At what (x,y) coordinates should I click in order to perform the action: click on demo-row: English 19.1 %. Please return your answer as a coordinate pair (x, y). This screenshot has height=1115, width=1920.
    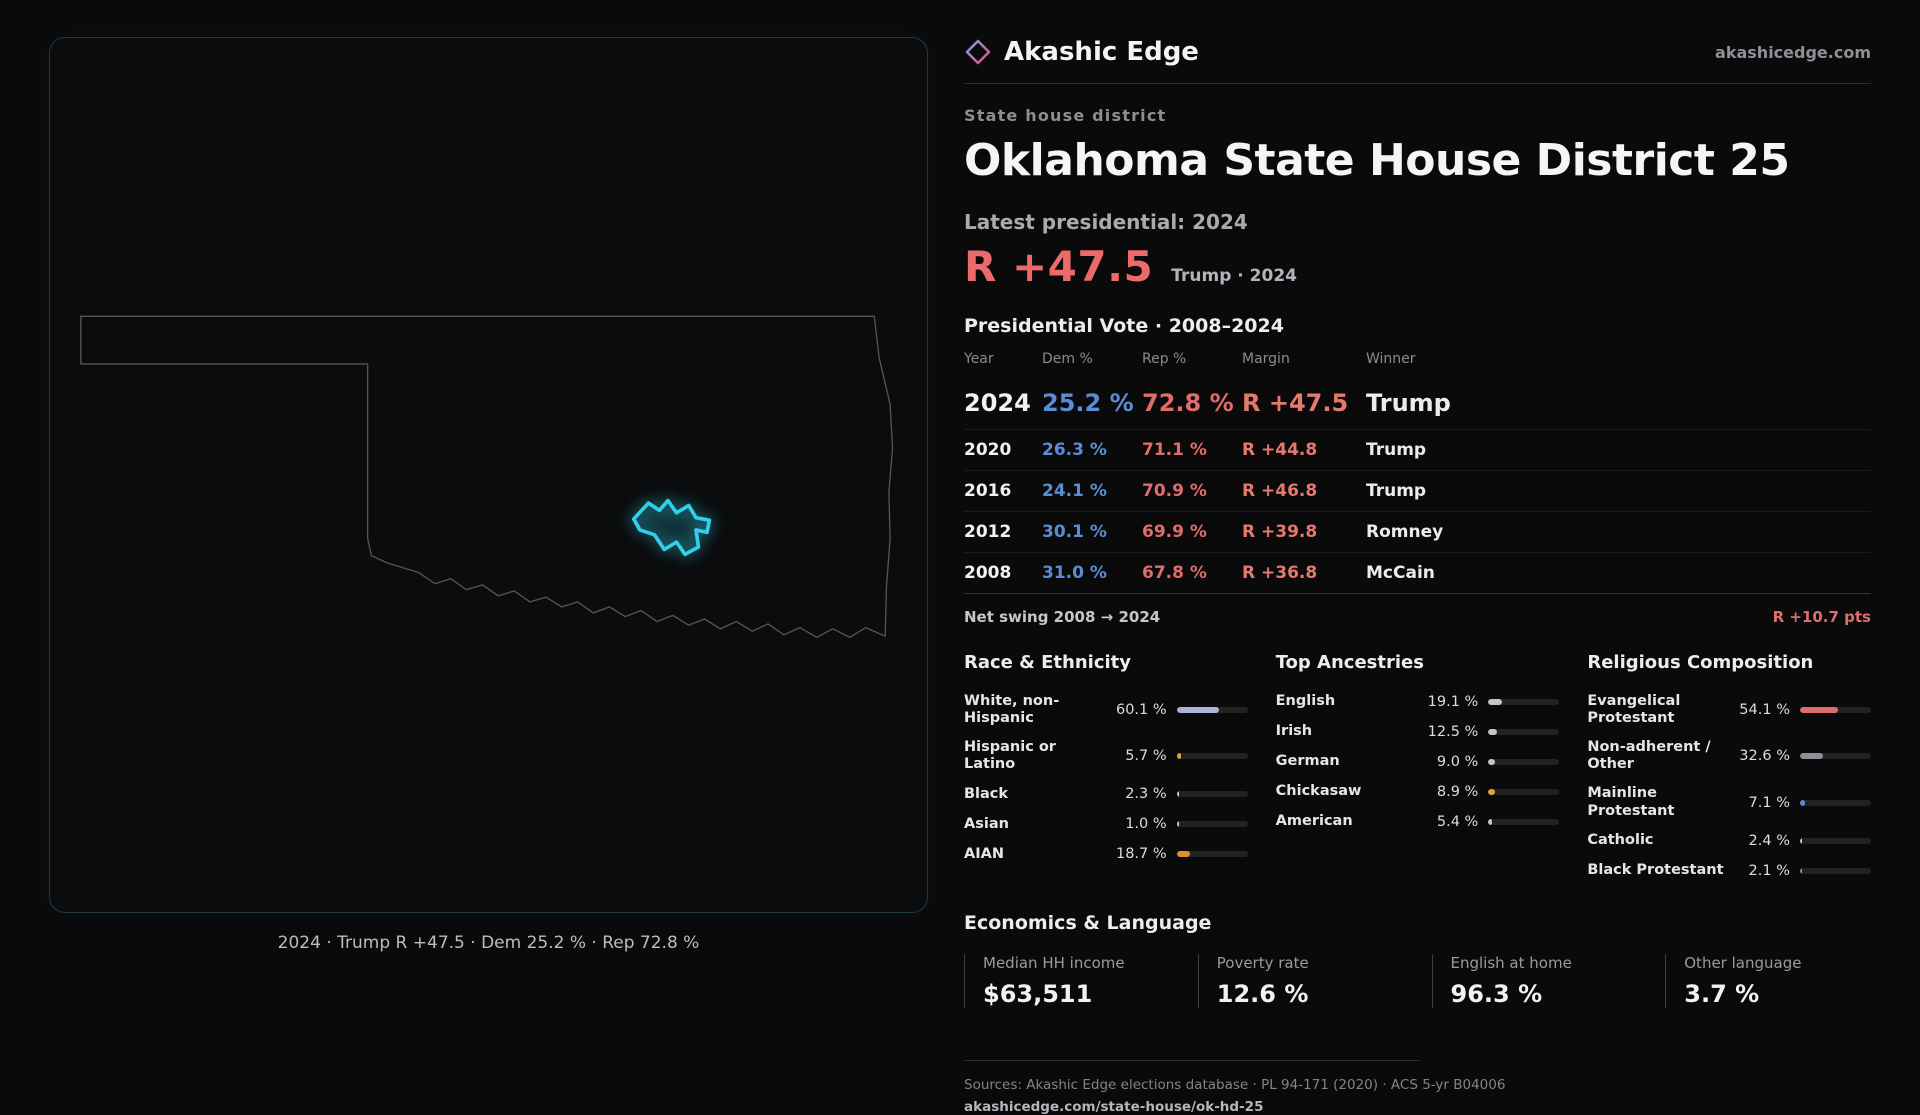
    Looking at the image, I should click on (1418, 702).